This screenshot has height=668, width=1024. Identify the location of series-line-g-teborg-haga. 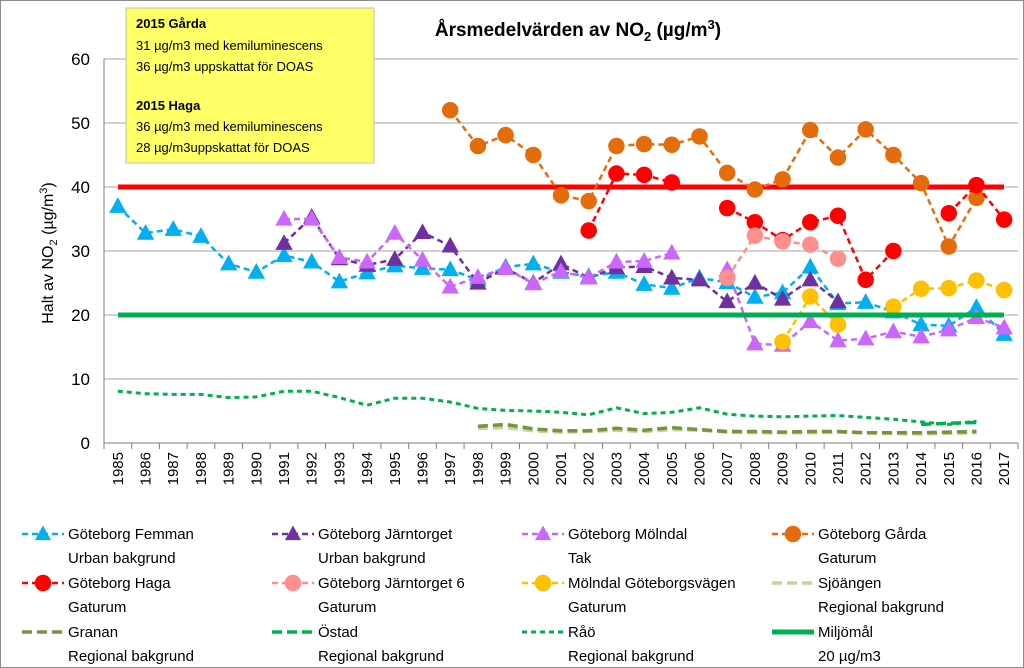
(976, 202).